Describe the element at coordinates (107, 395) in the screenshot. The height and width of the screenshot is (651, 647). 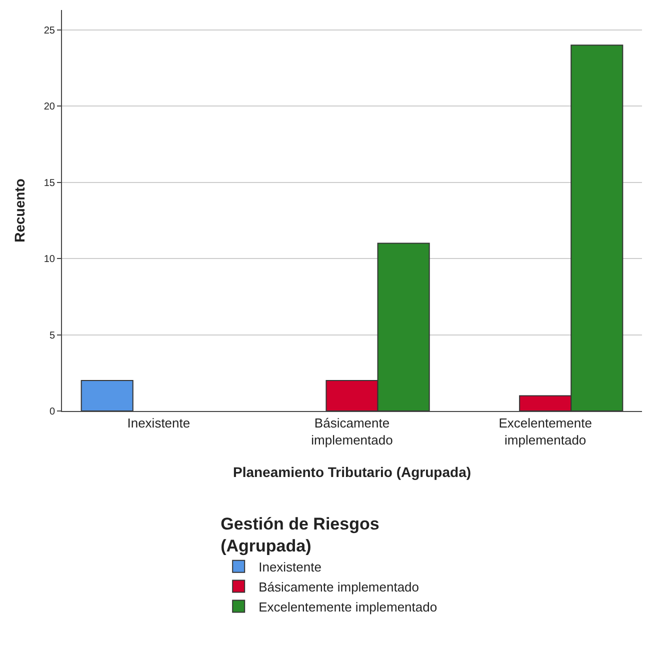
I see `bar` at that location.